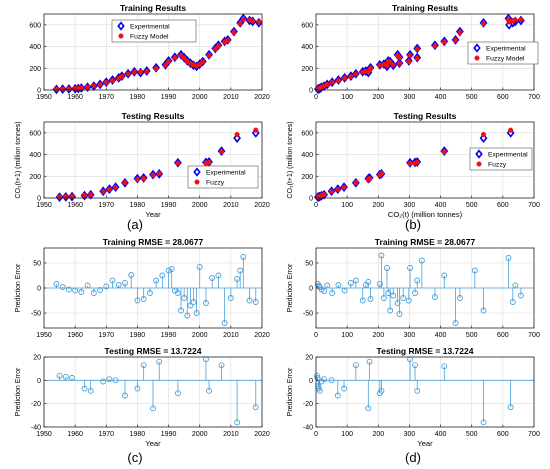 The height and width of the screenshot is (469, 550). What do you see at coordinates (149, 37) in the screenshot?
I see `legend-label-fuzzy: Fuzzy Model` at bounding box center [149, 37].